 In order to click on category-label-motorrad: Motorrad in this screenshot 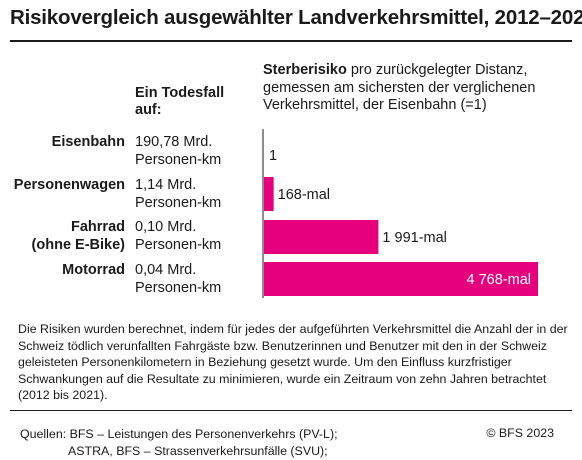, I will do `click(93, 270)`.